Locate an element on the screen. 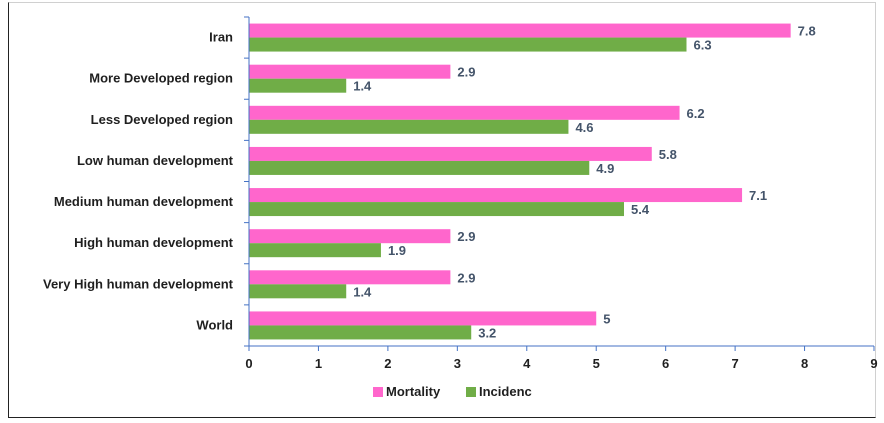 This screenshot has width=884, height=423. category-label: High human development is located at coordinates (154, 242).